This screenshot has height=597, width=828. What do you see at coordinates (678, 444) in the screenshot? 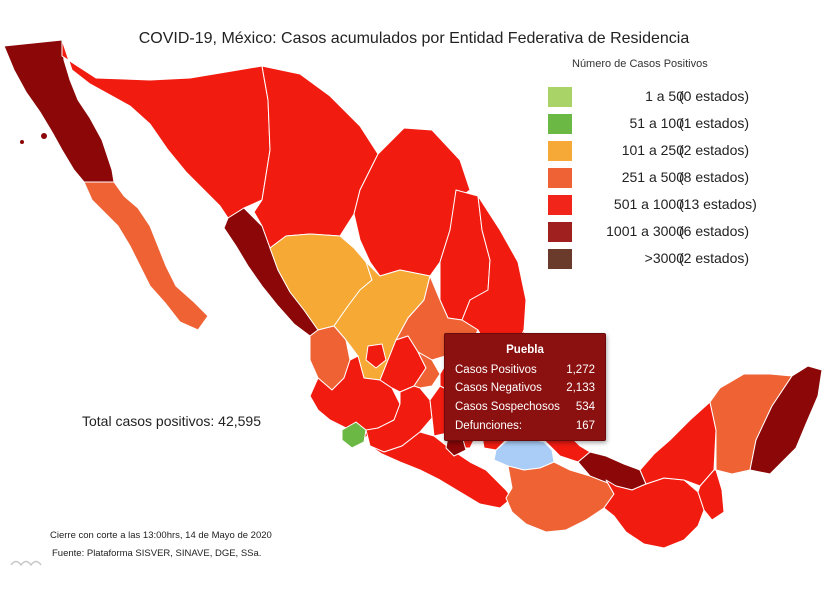
I see `state-campeche` at bounding box center [678, 444].